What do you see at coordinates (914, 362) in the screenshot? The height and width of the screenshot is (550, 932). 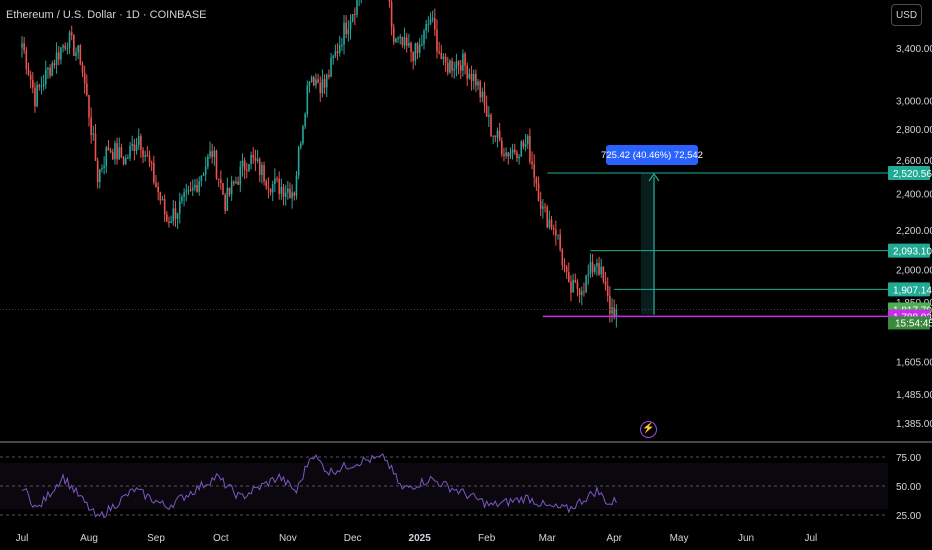 I see `price-axis-tick-label: 1,605.00` at bounding box center [914, 362].